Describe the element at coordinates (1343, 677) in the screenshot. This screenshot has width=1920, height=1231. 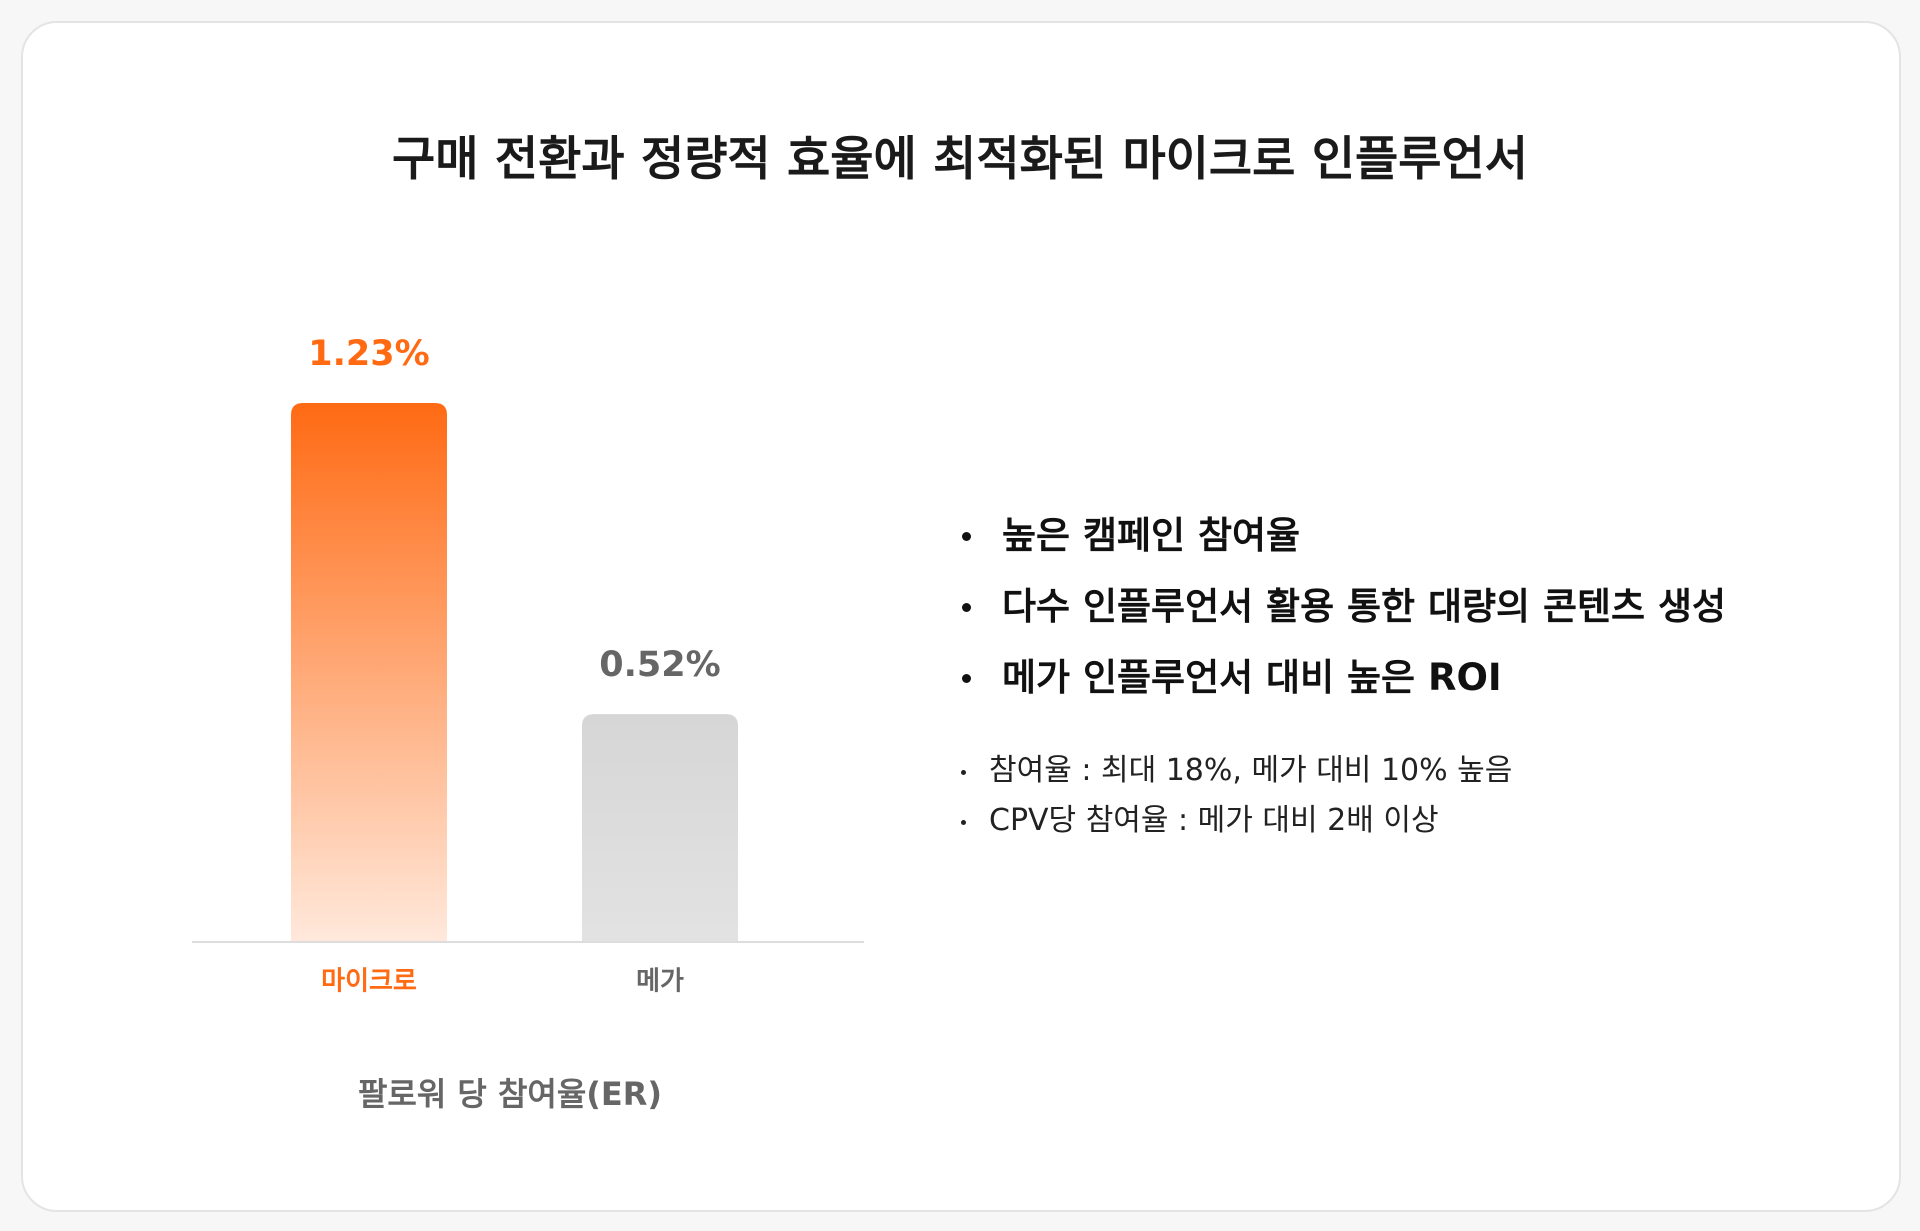
I see `highlight: 메가 인플루언서 대비 높은 ROI` at that location.